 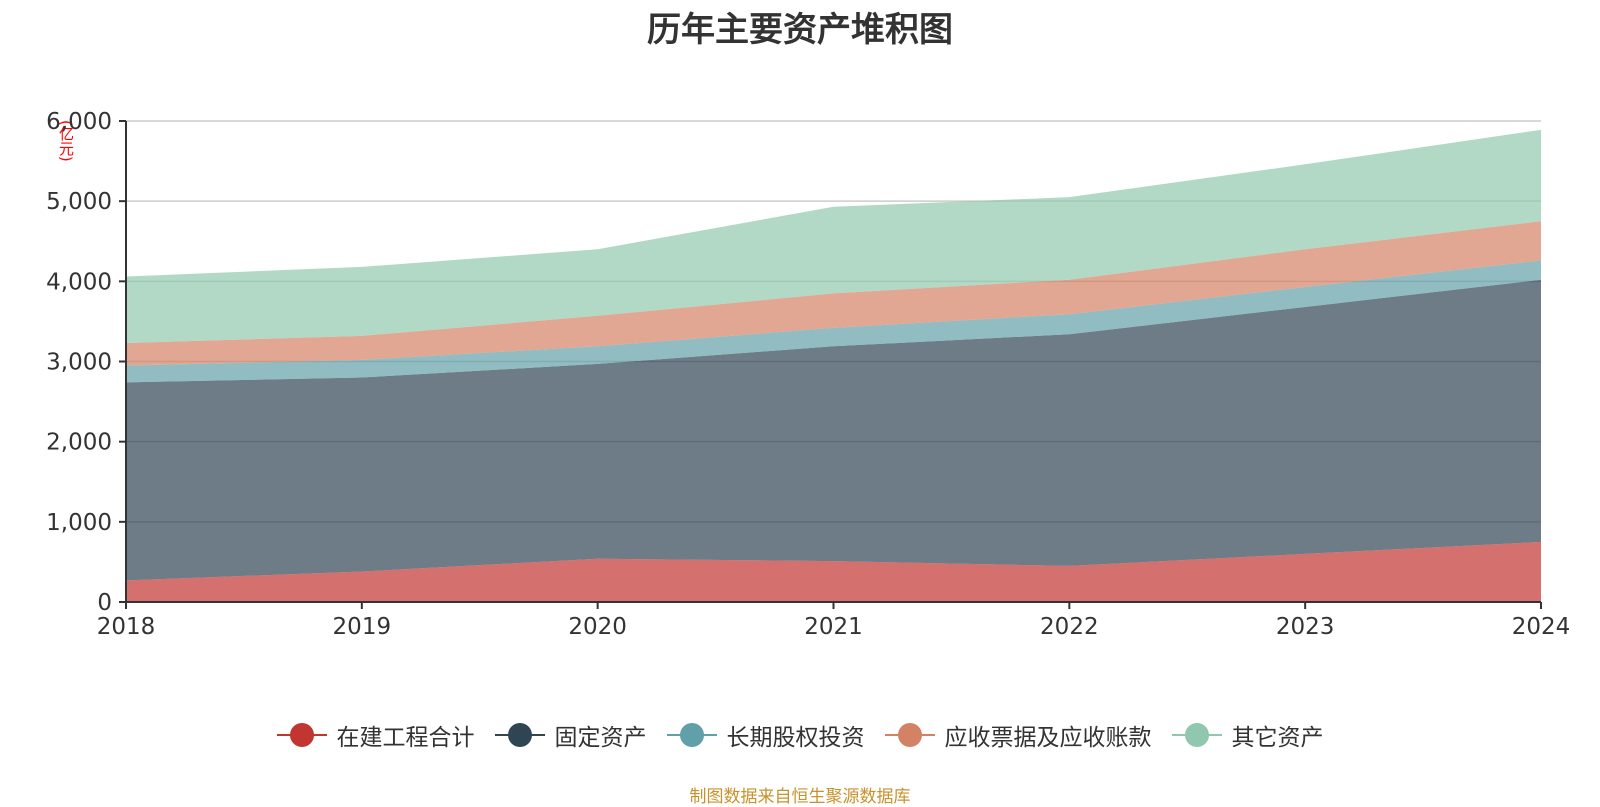 I want to click on legend: 在建工程合计 固定资产 长期股权投资 应收票据及应收账款 其它资产, so click(x=800, y=735).